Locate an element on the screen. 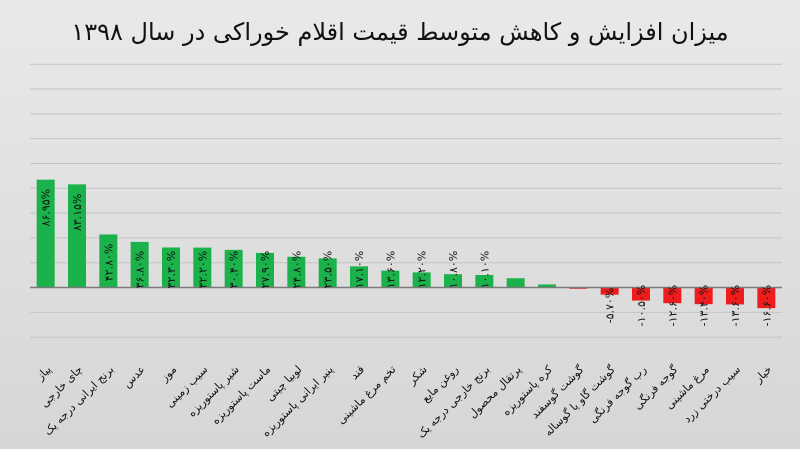 The width and height of the screenshot is (800, 449). data-label: ۱۳.۶۰% is located at coordinates (390, 270).